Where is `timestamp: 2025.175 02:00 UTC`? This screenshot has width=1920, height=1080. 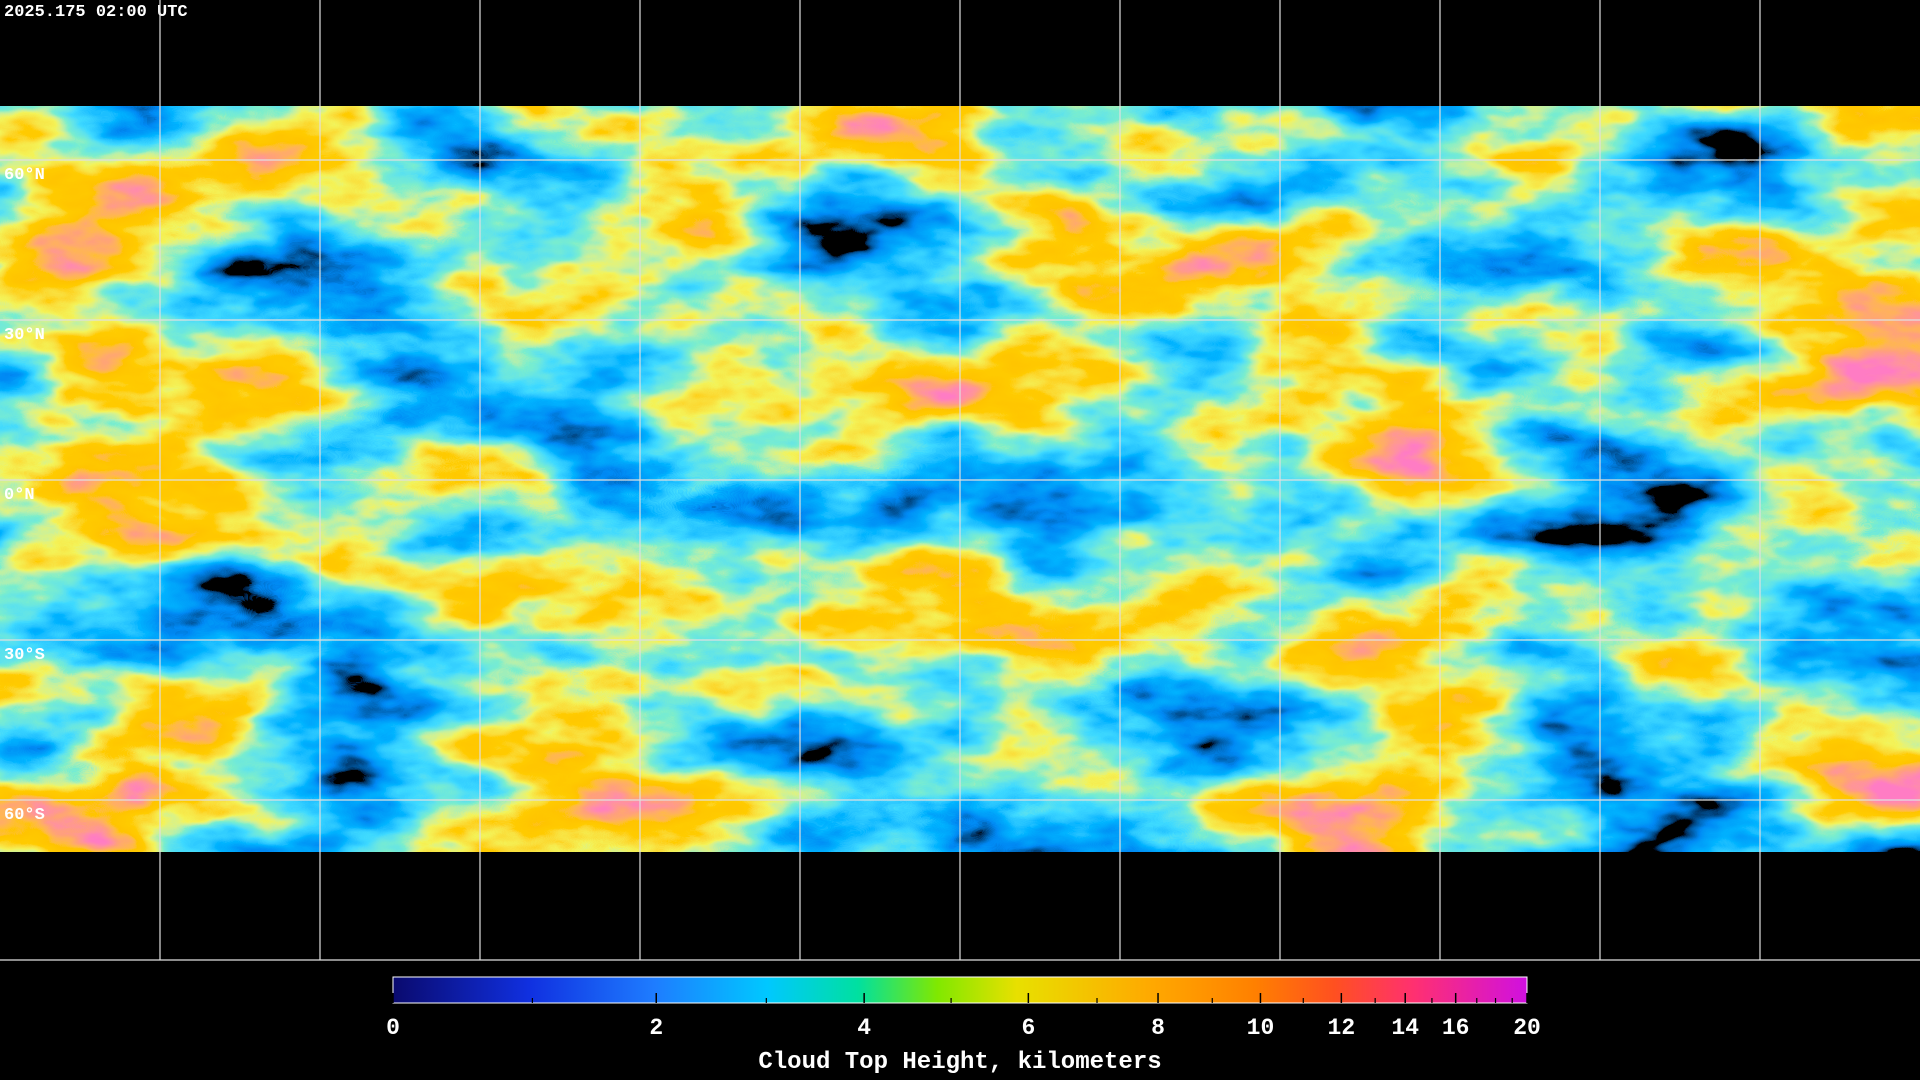 timestamp: 2025.175 02:00 UTC is located at coordinates (96, 12).